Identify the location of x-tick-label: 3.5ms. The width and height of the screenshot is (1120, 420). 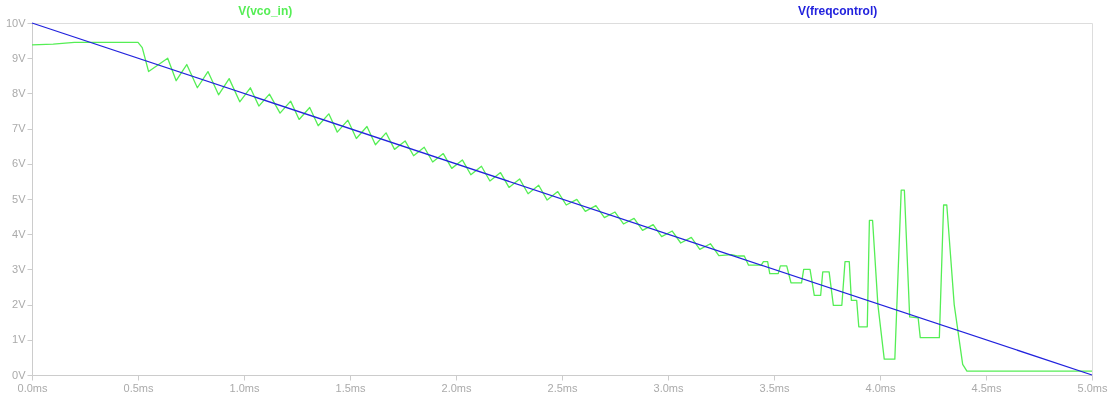
(774, 387).